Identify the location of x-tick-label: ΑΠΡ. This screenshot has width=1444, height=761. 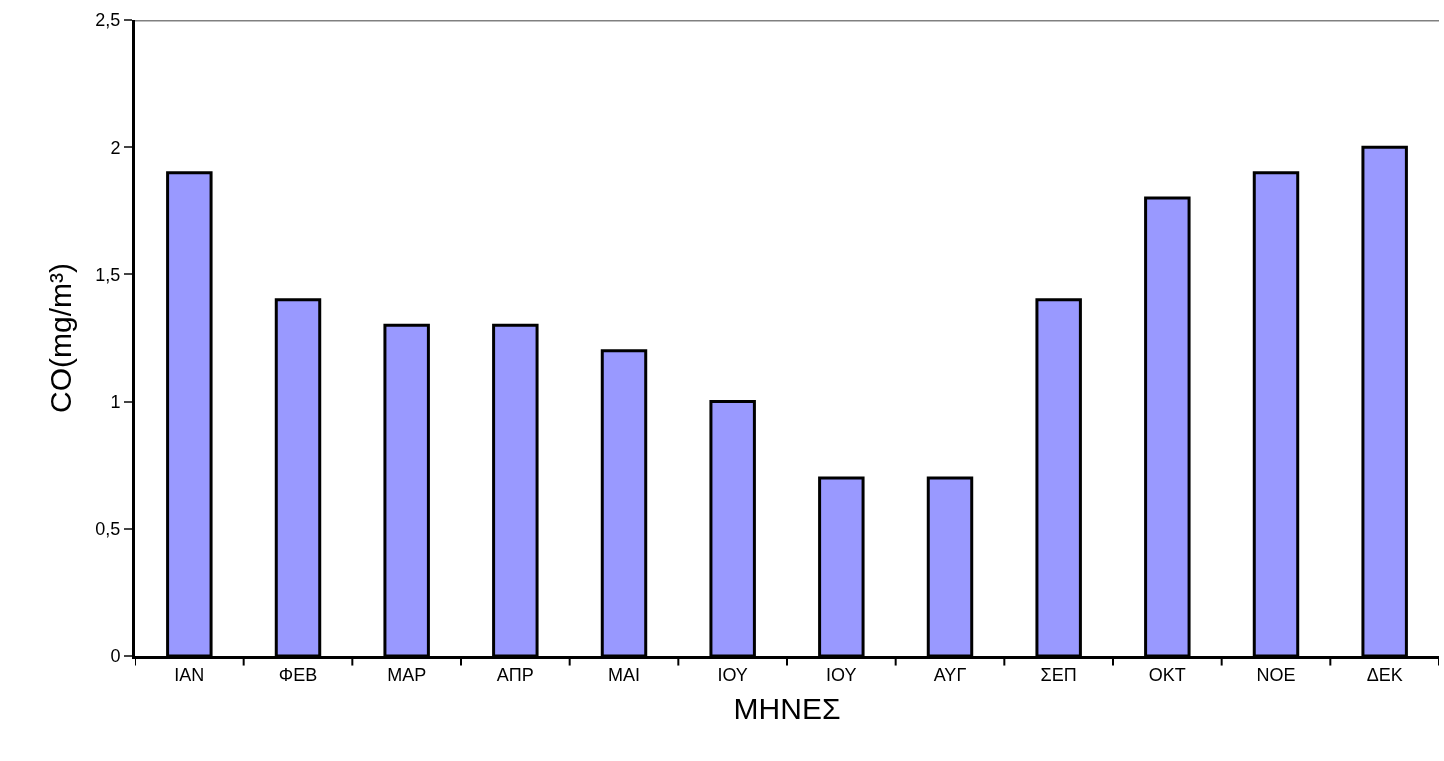
(515, 674).